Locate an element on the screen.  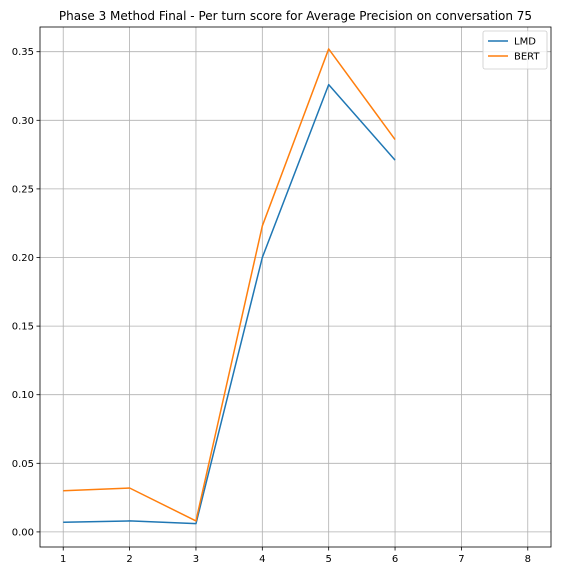
y-tick-label: 0.05 is located at coordinates (23, 464).